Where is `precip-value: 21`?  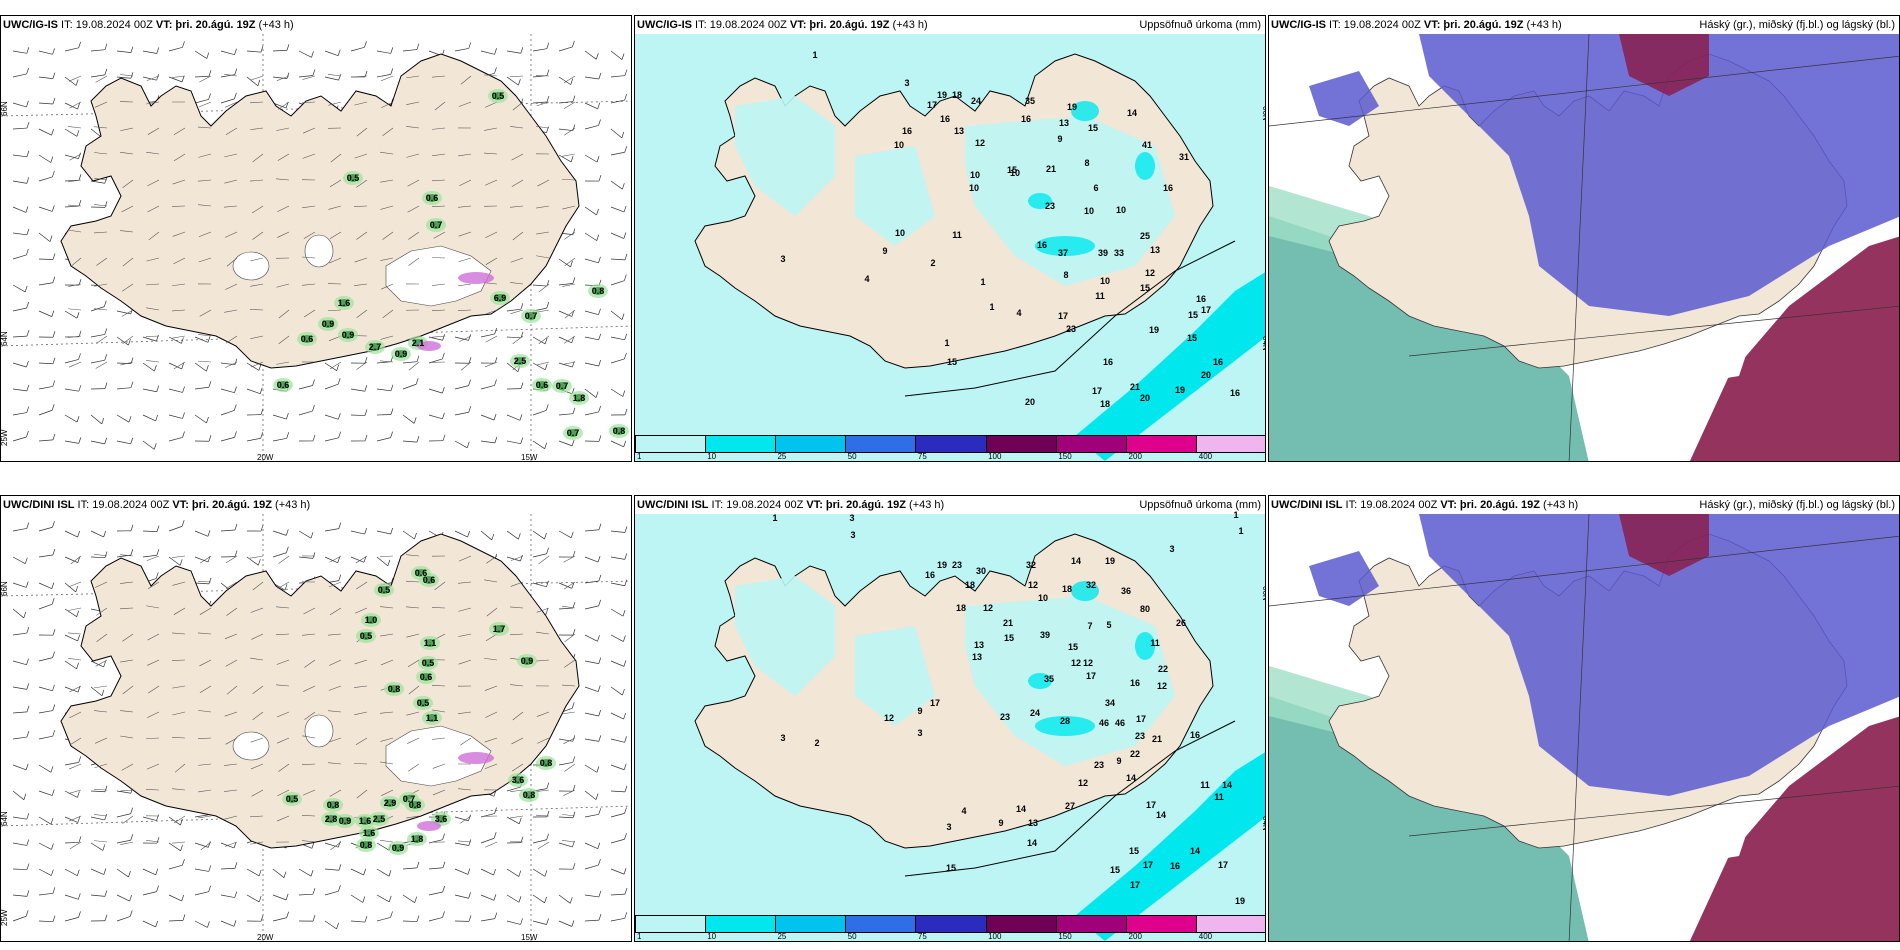
precip-value: 21 is located at coordinates (1157, 739).